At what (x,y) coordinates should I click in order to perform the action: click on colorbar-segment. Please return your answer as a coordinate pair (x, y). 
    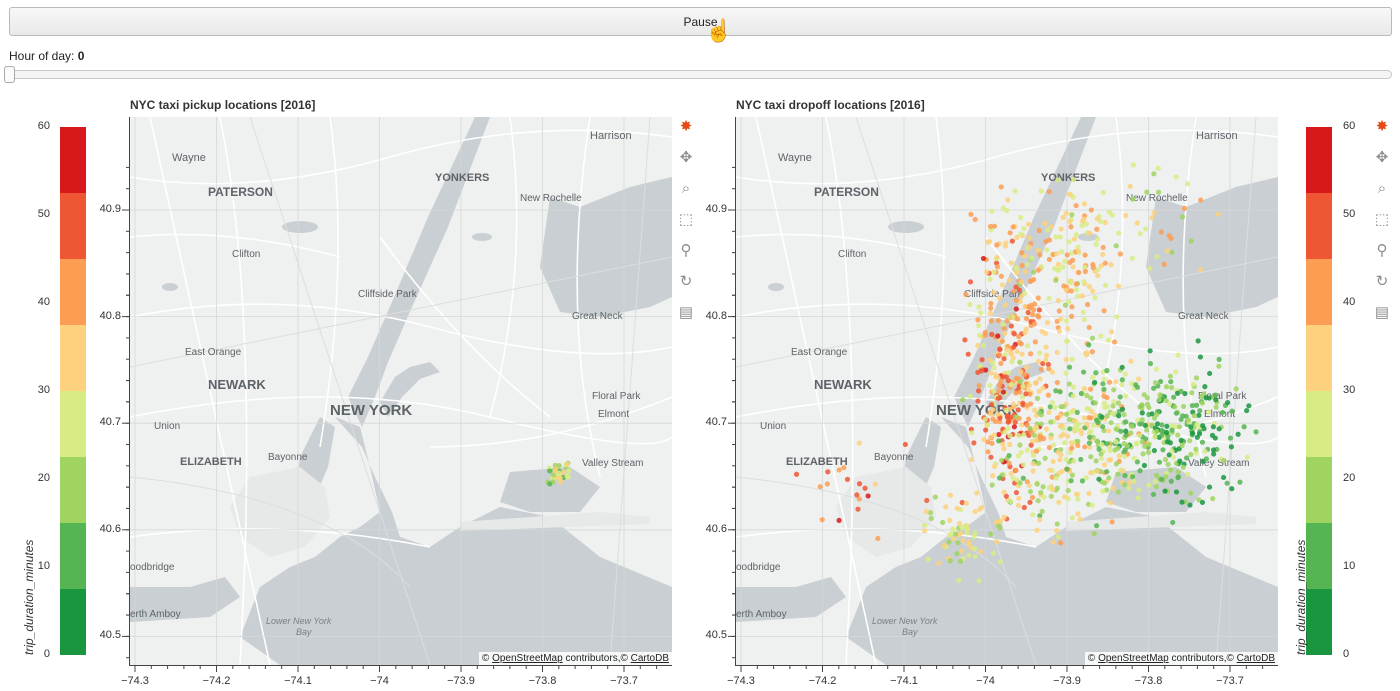
    Looking at the image, I should click on (73, 622).